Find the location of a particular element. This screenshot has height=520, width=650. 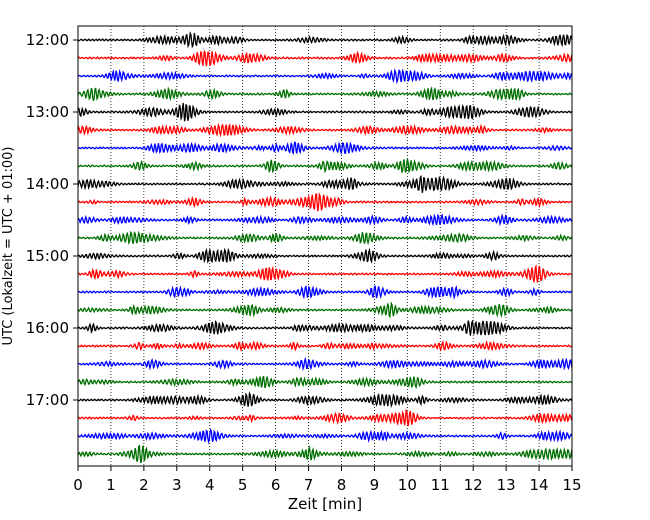

y-tick-label: 17:00 is located at coordinates (47, 400).